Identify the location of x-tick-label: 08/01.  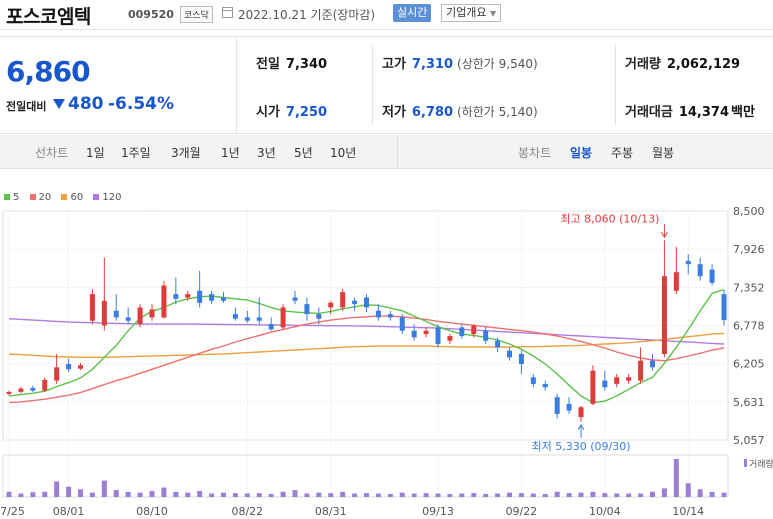
(69, 511).